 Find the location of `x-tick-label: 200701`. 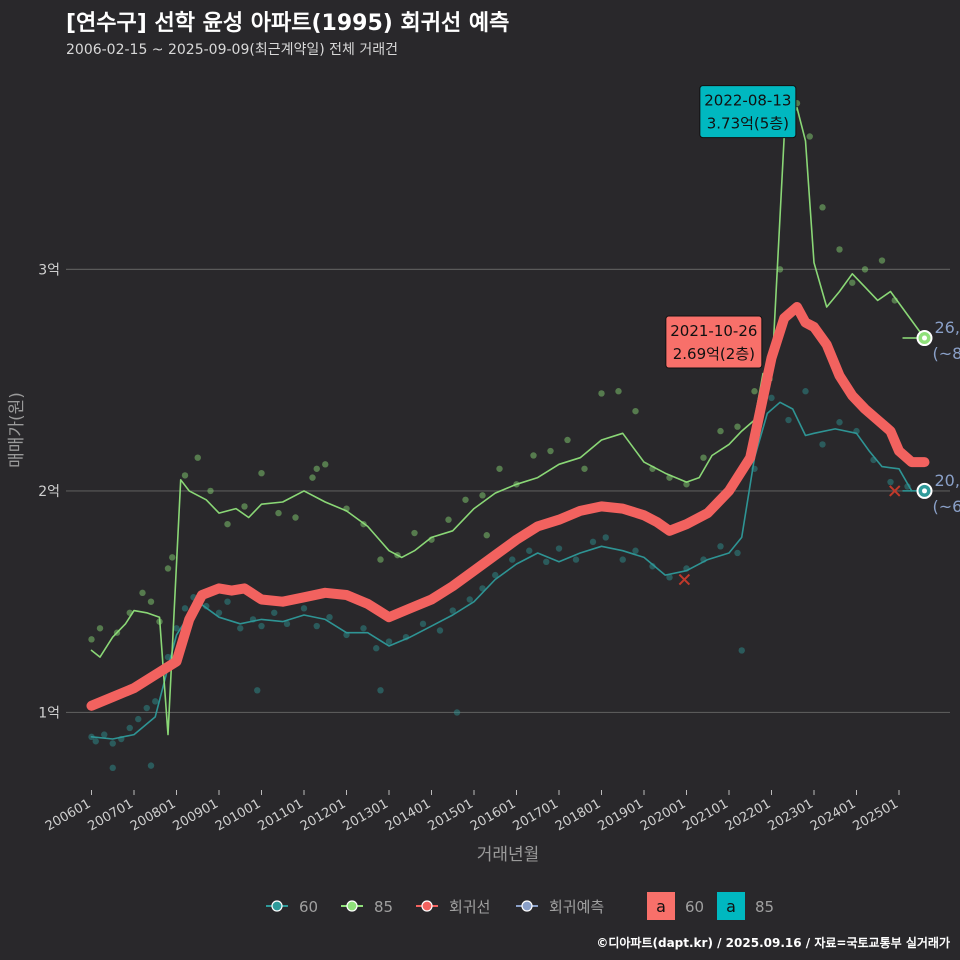

x-tick-label: 200701 is located at coordinates (111, 815).